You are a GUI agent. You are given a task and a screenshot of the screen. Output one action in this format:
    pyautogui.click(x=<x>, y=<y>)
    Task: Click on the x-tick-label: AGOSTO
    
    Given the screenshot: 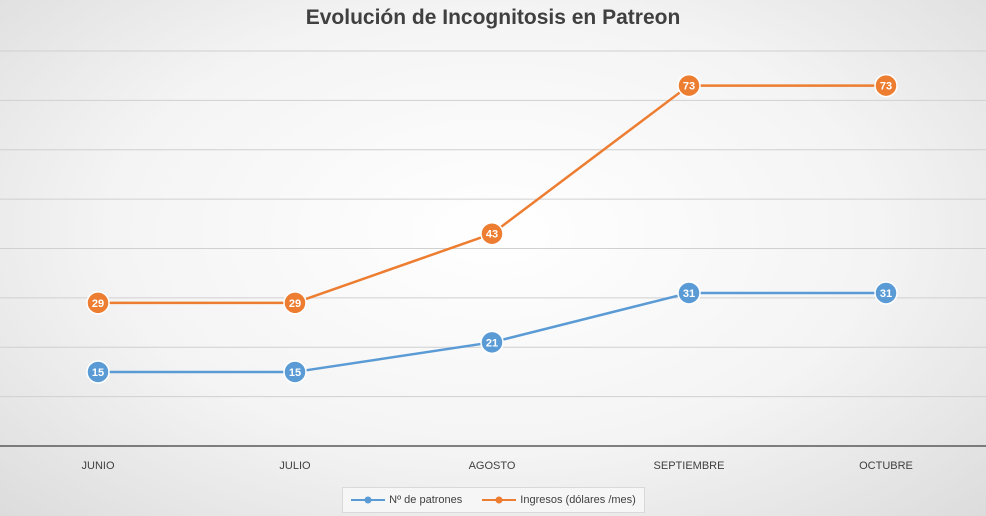 What is the action you would take?
    pyautogui.click(x=492, y=466)
    